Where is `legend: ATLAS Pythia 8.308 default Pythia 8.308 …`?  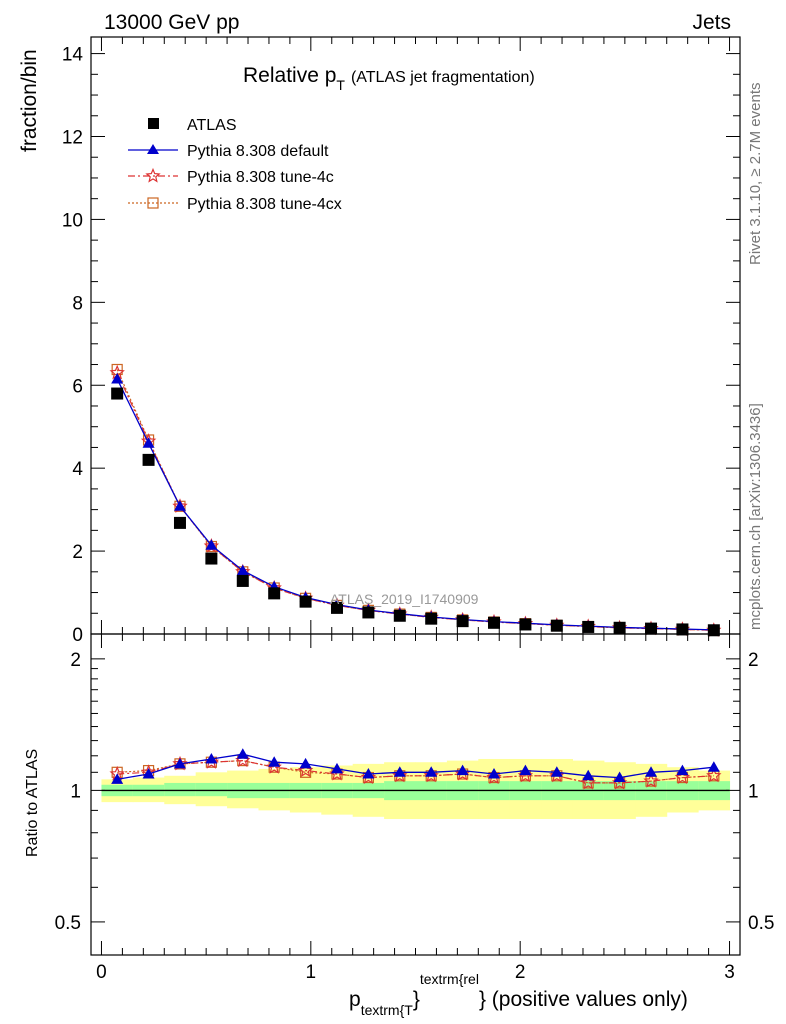
legend: ATLAS Pythia 8.308 default Pythia 8.308 … is located at coordinates (235, 165).